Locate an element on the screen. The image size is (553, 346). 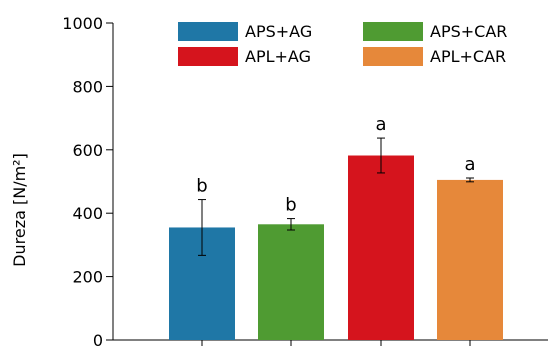
legend-label: APL+AG is located at coordinates (278, 56).